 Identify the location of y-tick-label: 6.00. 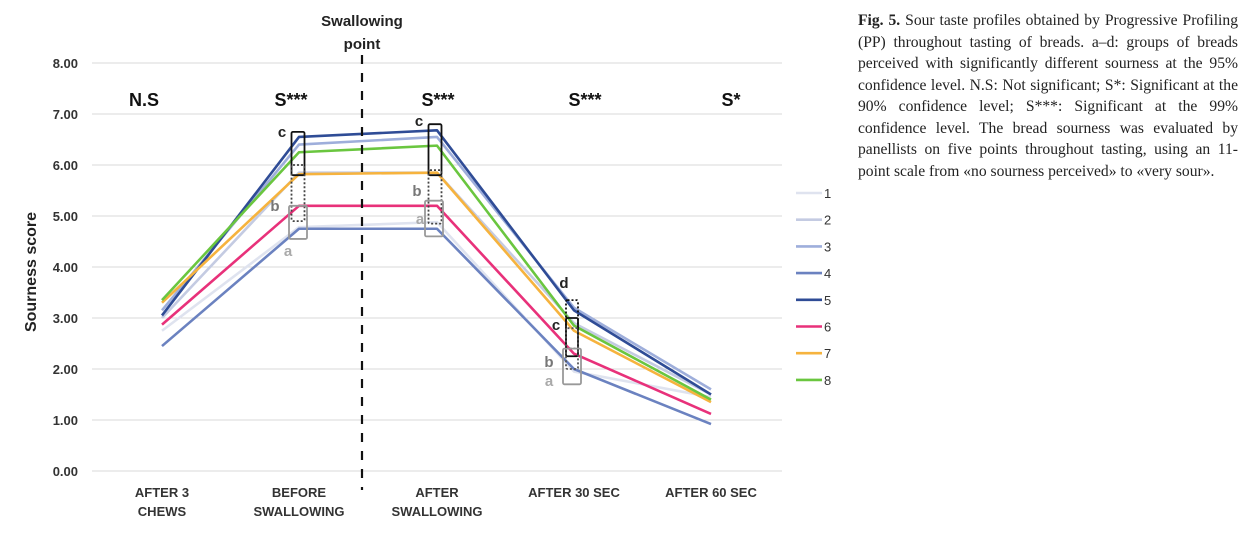
(65, 165).